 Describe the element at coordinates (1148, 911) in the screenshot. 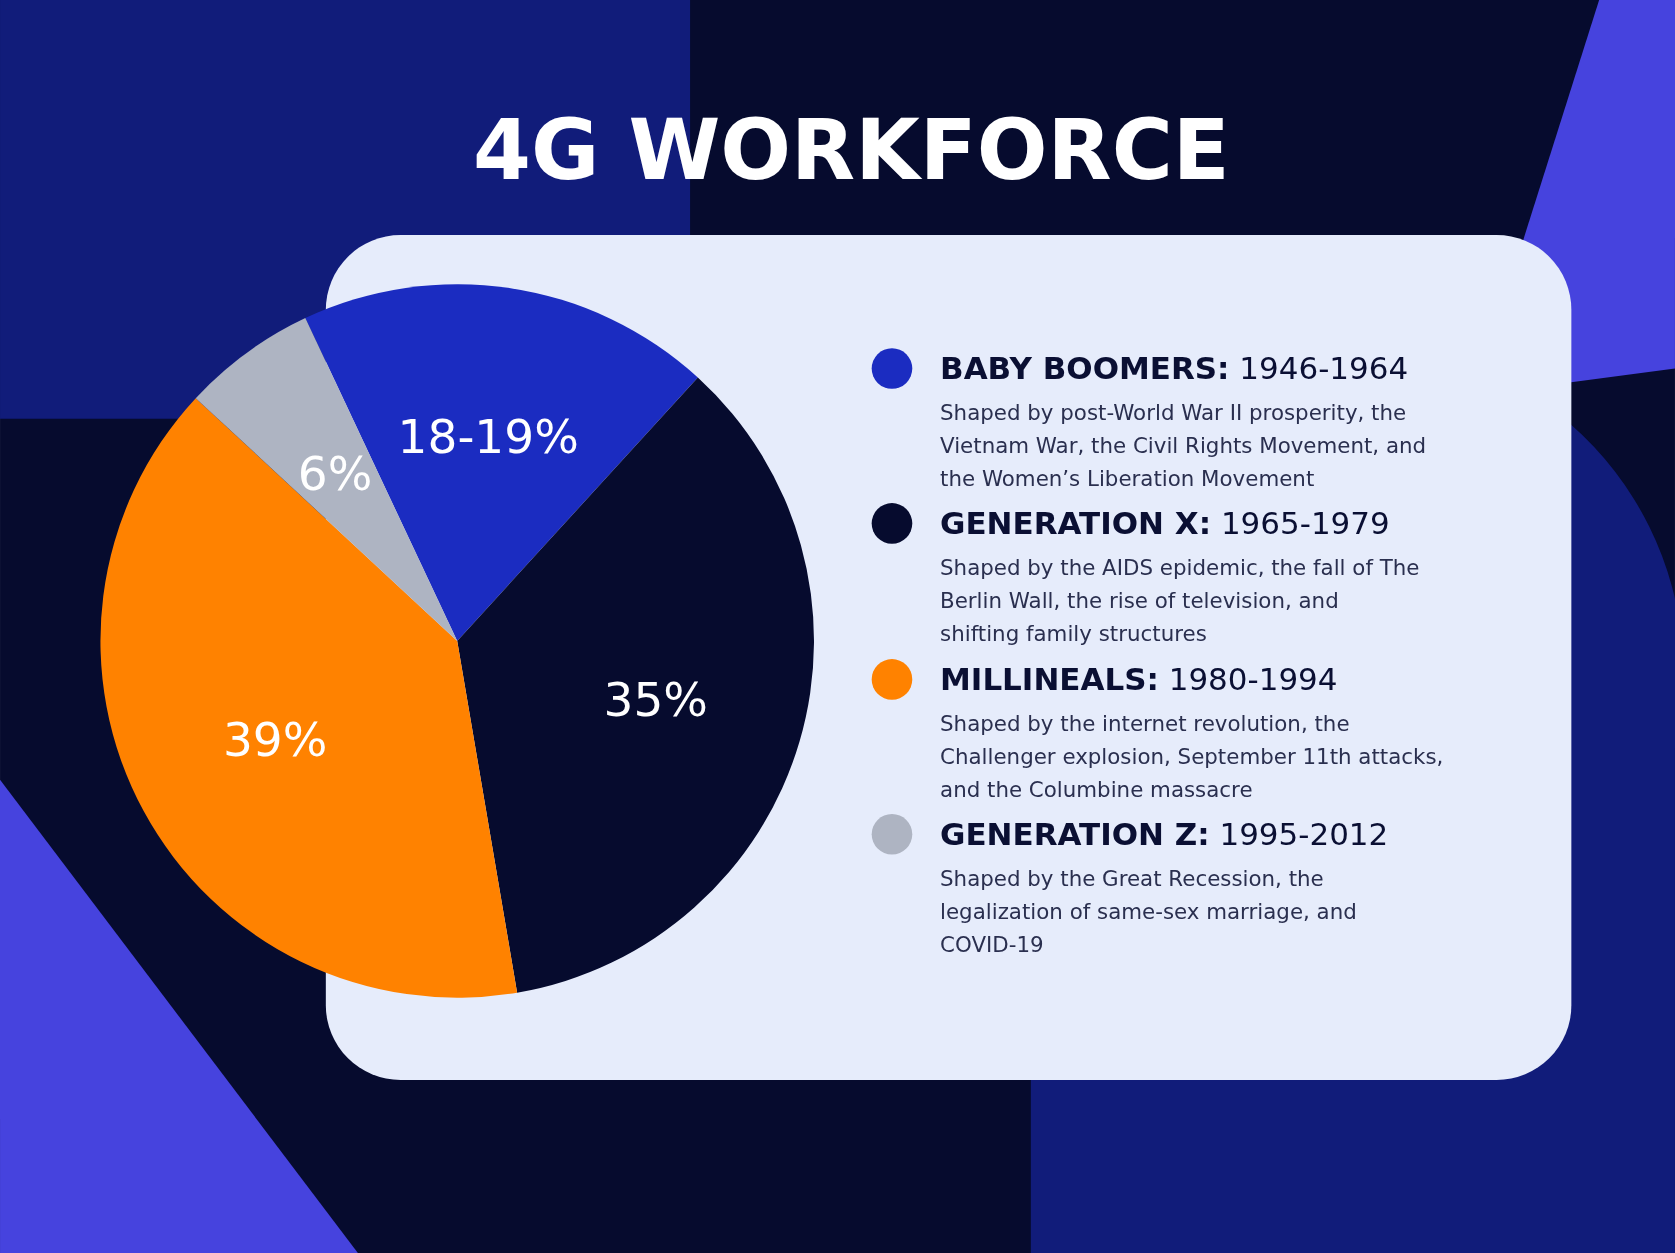

I see `text: Shaped by the Great Recession, the legalization of same-sex marriage, and COVID-19` at that location.